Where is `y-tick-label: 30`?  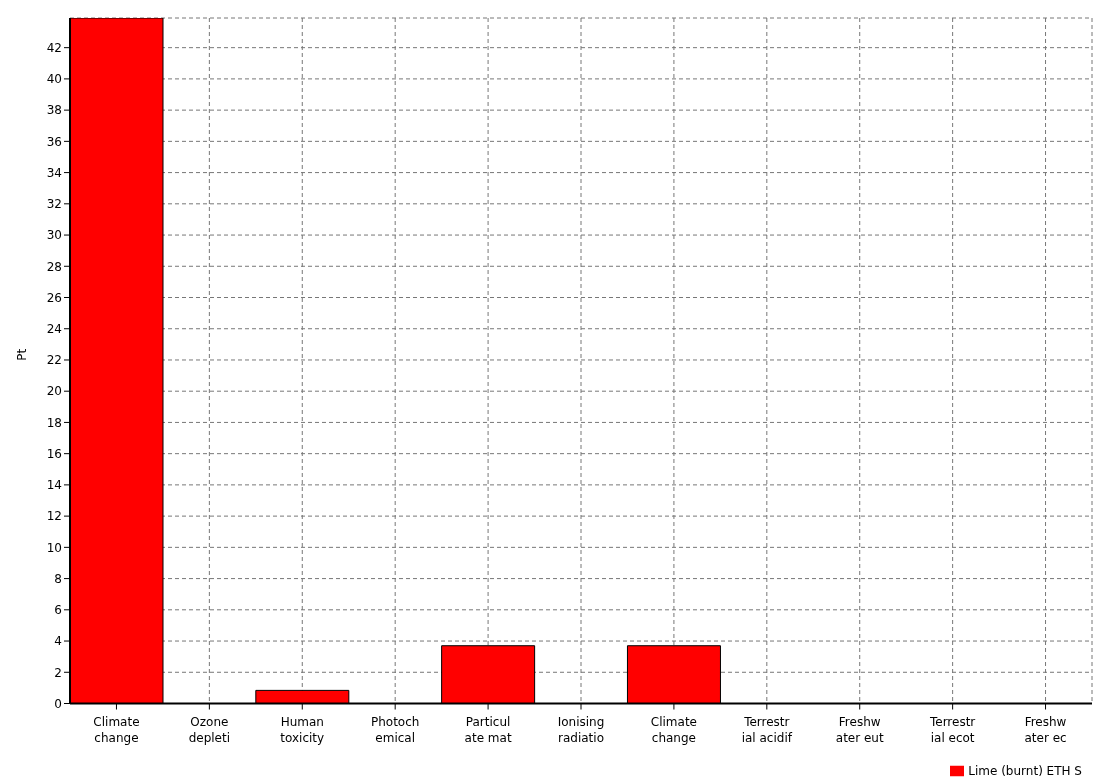
y-tick-label: 30 is located at coordinates (54, 235).